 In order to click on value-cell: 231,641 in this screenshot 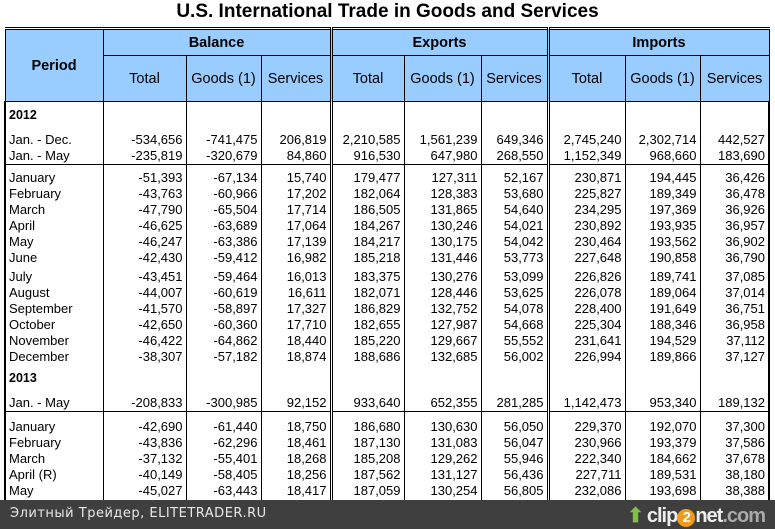, I will do `click(586, 341)`.